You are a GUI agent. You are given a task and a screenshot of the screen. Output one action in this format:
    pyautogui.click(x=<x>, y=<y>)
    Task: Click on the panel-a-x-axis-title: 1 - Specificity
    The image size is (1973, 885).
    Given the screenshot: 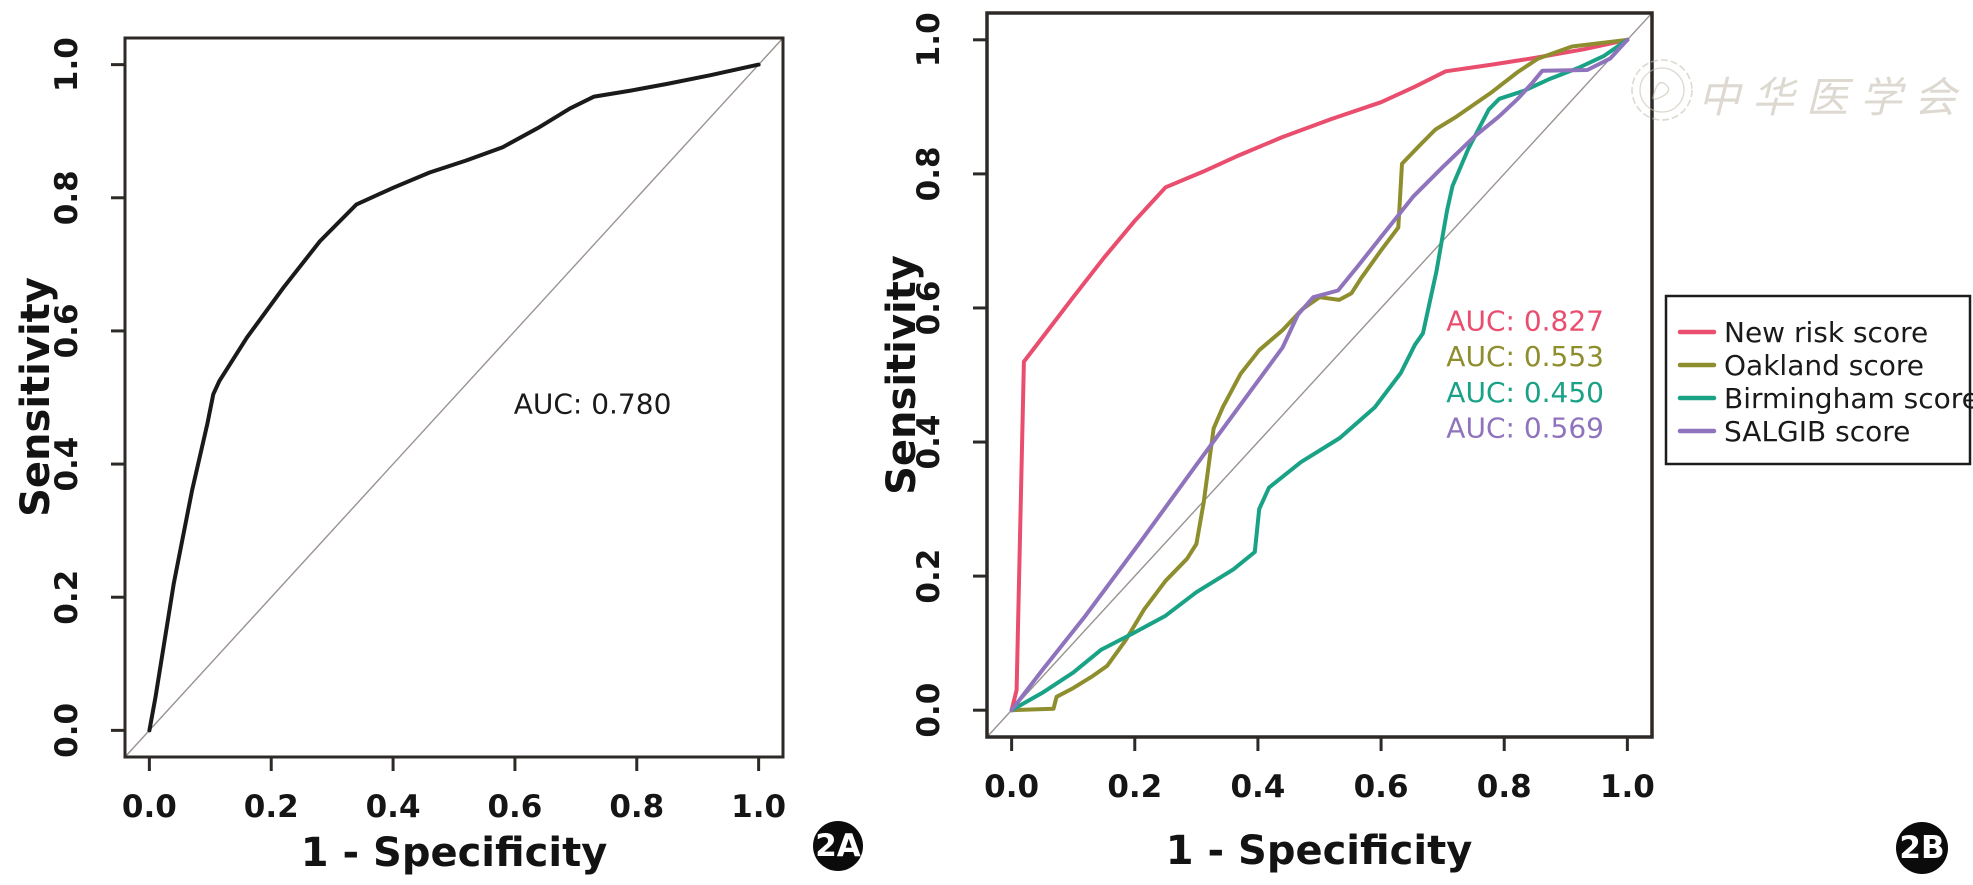 What is the action you would take?
    pyautogui.click(x=454, y=853)
    